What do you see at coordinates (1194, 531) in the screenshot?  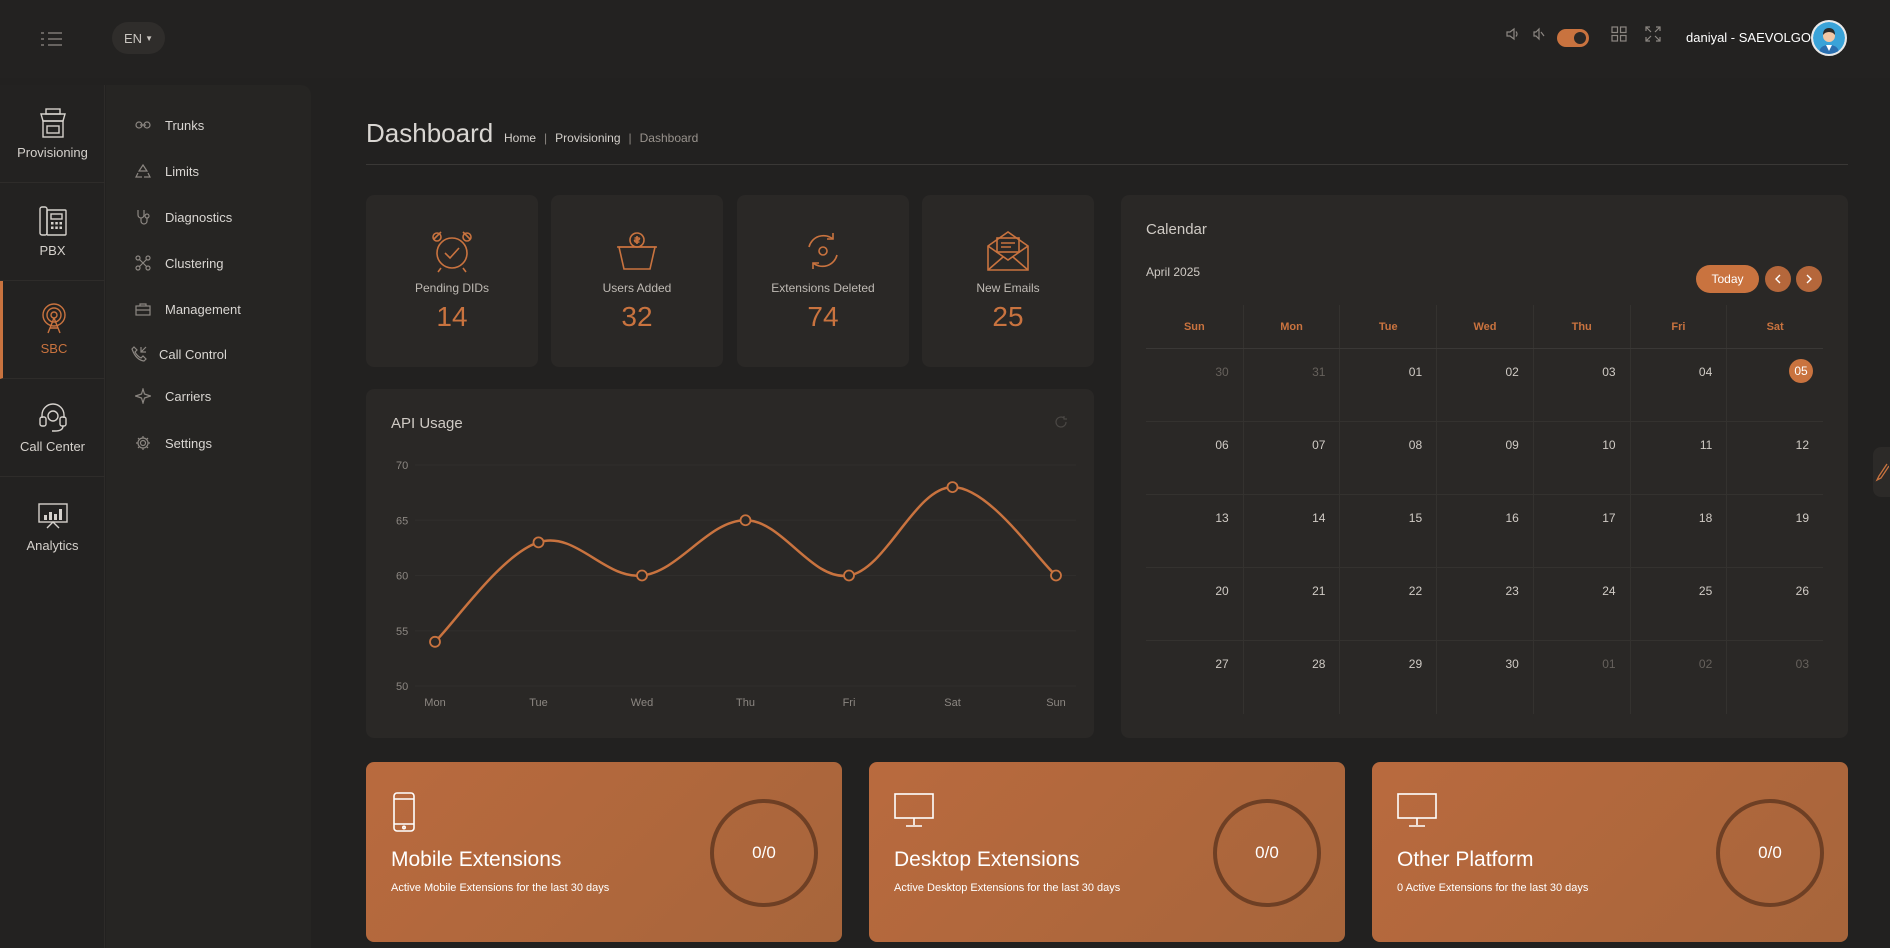 I see `calendar-day-cell: 13` at bounding box center [1194, 531].